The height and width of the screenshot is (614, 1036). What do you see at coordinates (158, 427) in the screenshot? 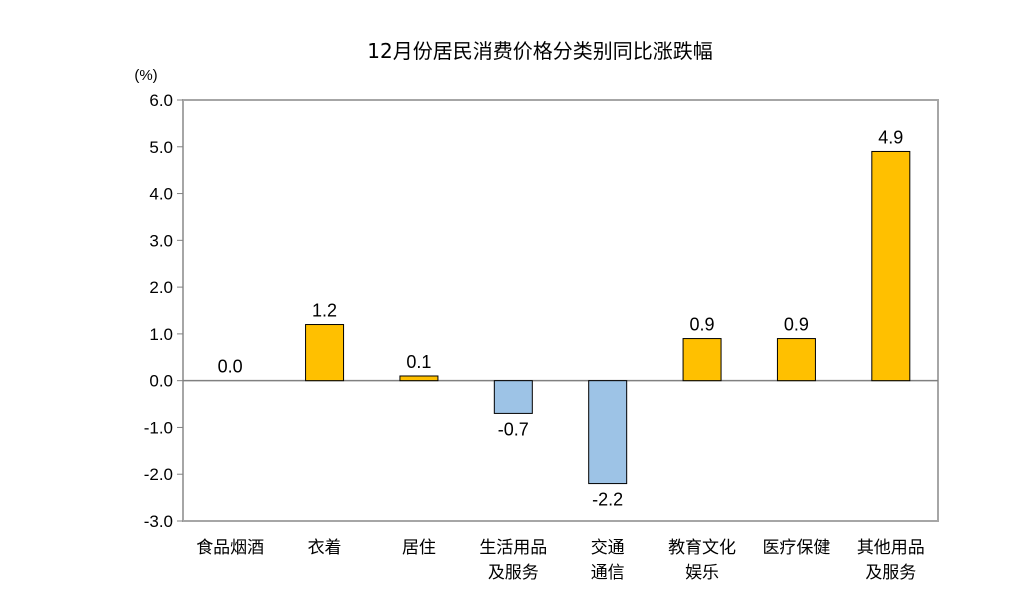
I see `y-tick-label: -1.0` at bounding box center [158, 427].